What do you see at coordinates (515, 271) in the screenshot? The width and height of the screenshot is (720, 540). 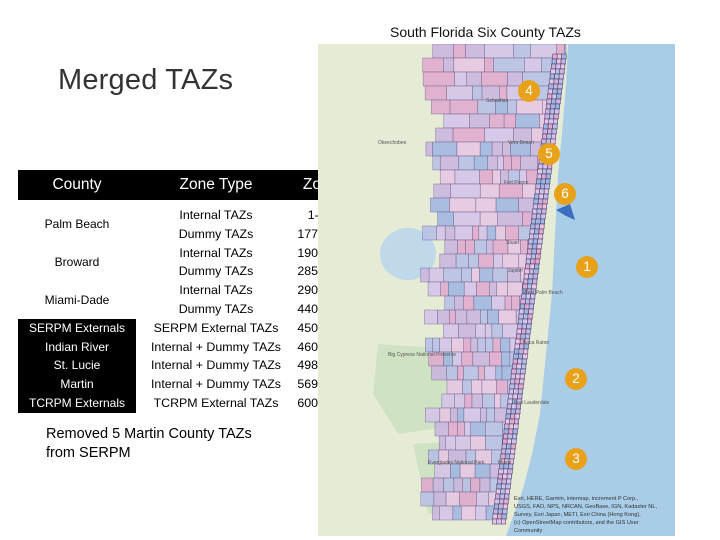 I see `place-label: Jupiter` at bounding box center [515, 271].